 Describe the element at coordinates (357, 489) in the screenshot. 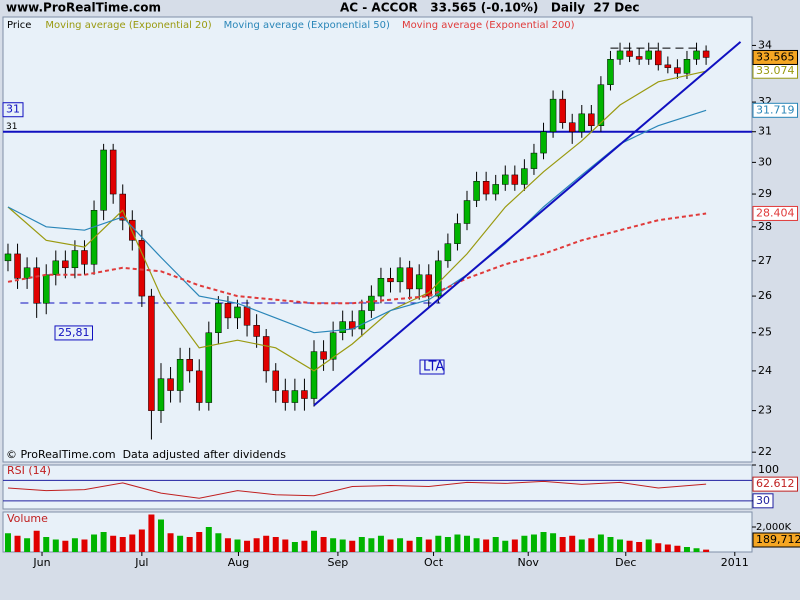

I see `rsi-line` at that location.